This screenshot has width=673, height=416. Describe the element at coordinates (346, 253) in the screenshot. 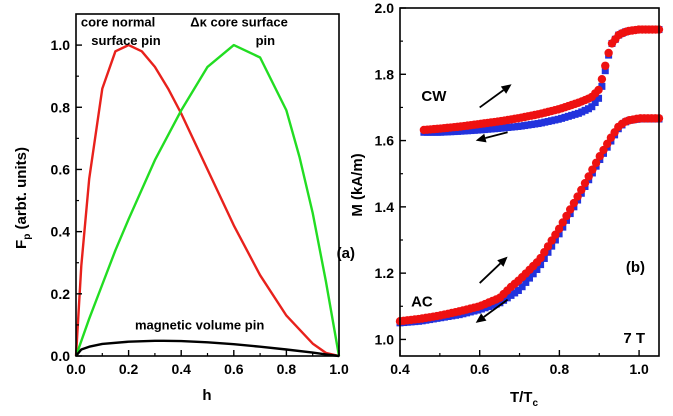

I see `panel-a-label: (a)` at that location.